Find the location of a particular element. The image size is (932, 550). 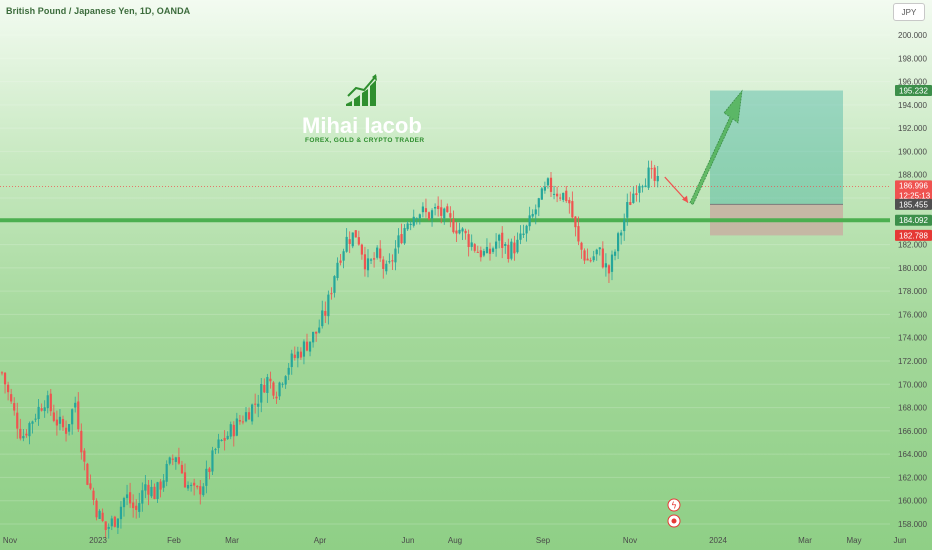

flash-event-icon: ϟ is located at coordinates (674, 505).